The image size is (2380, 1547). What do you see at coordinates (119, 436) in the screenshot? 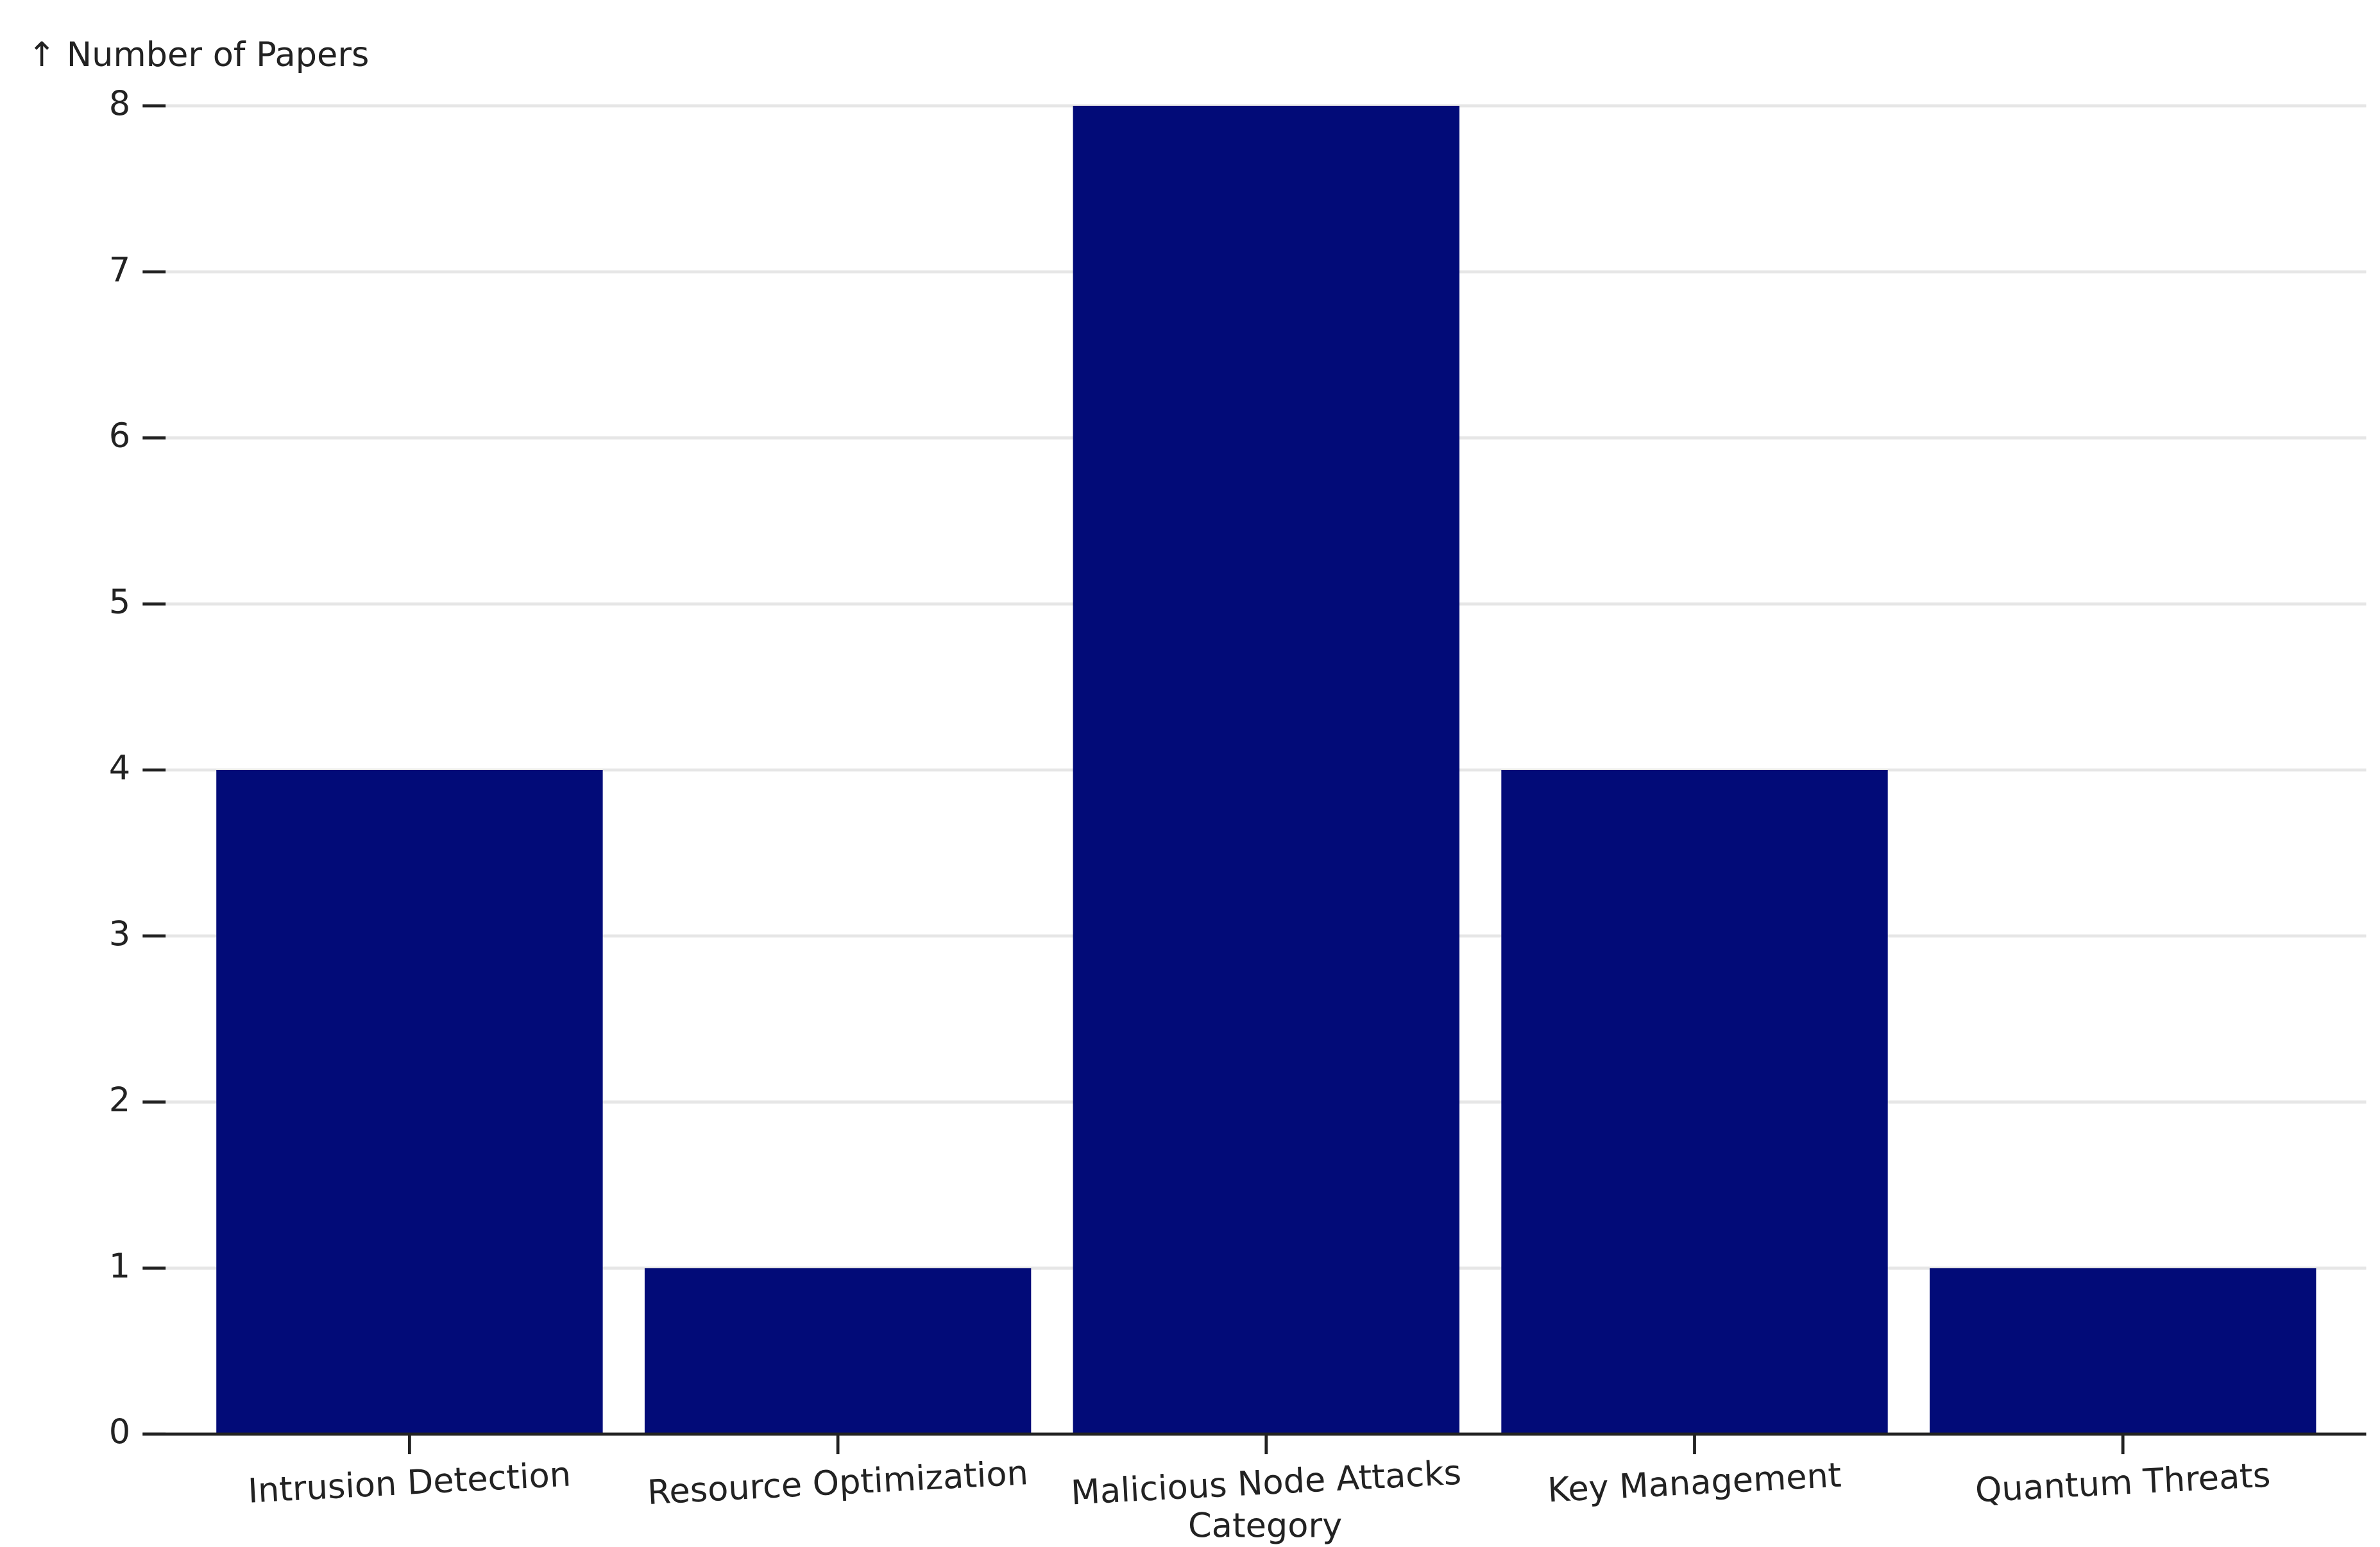
I see `y-tick-label: 6` at bounding box center [119, 436].